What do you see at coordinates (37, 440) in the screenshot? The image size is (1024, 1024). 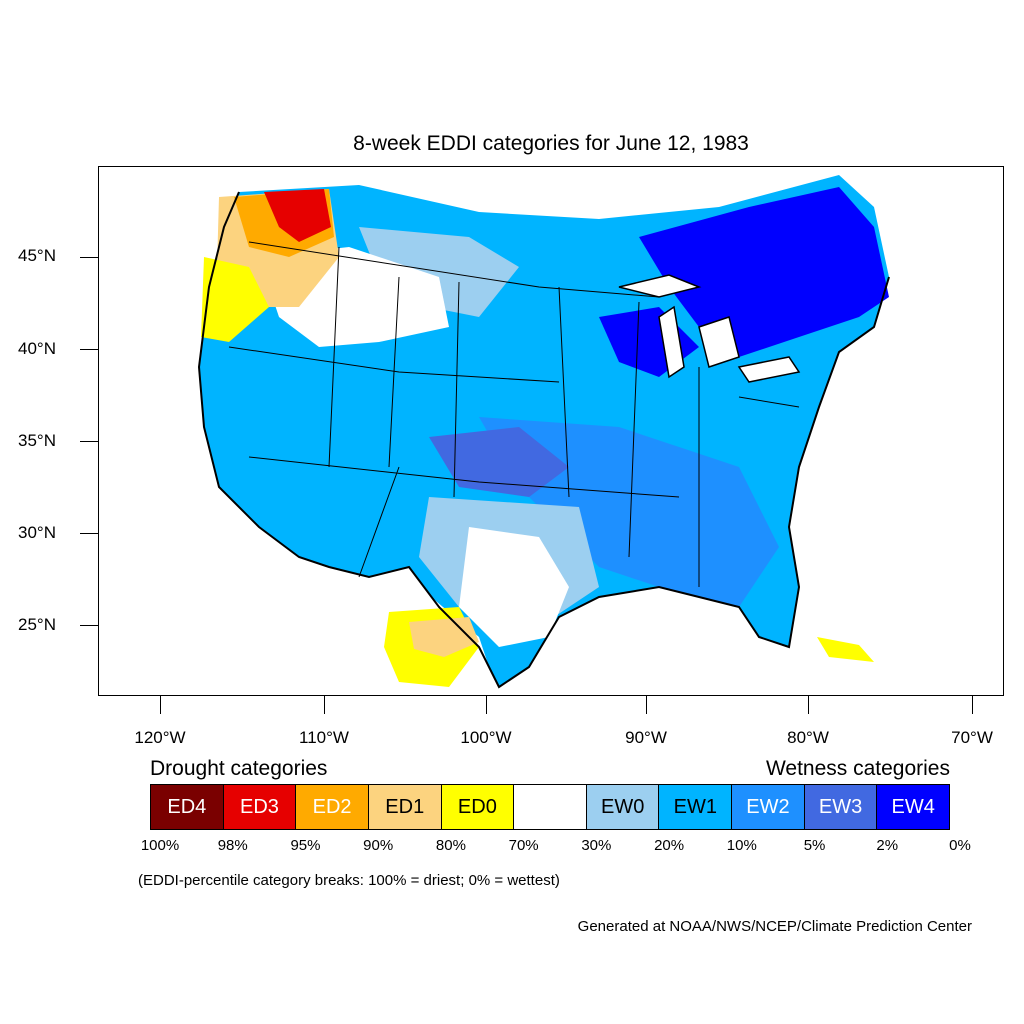 I see `lat-label-35: 35°N` at bounding box center [37, 440].